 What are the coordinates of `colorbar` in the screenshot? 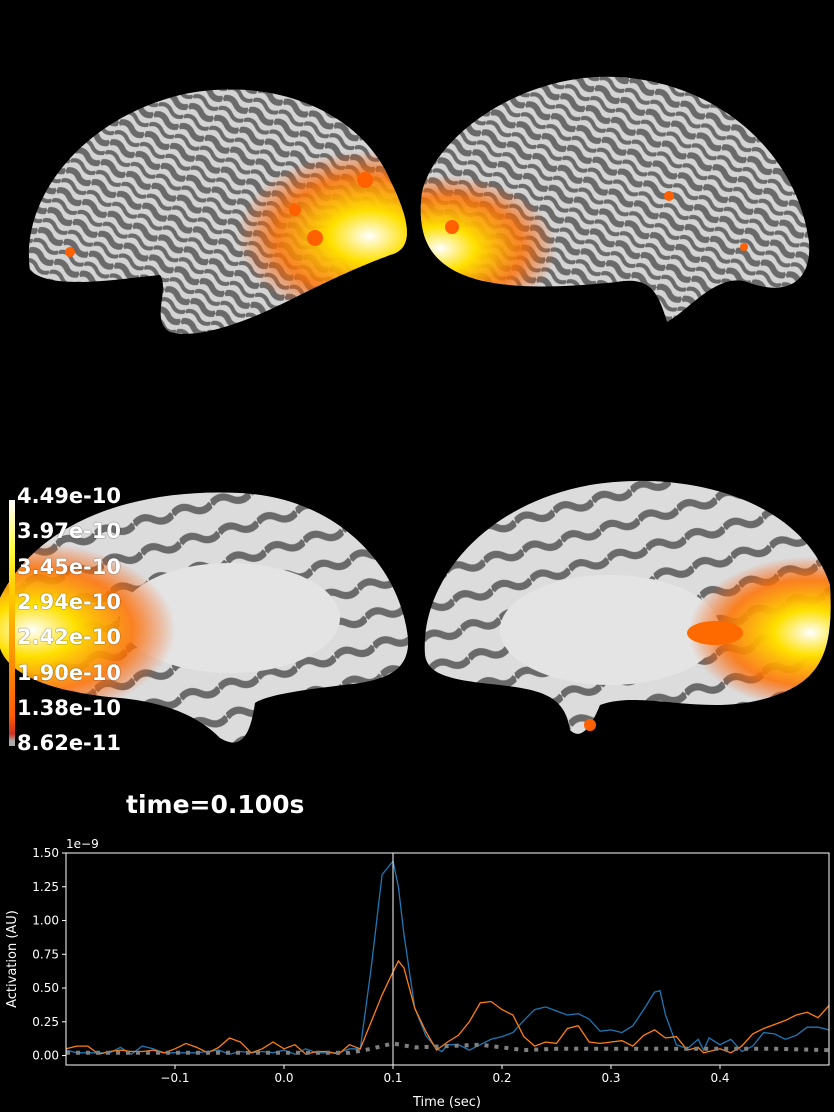 It's located at (12, 623).